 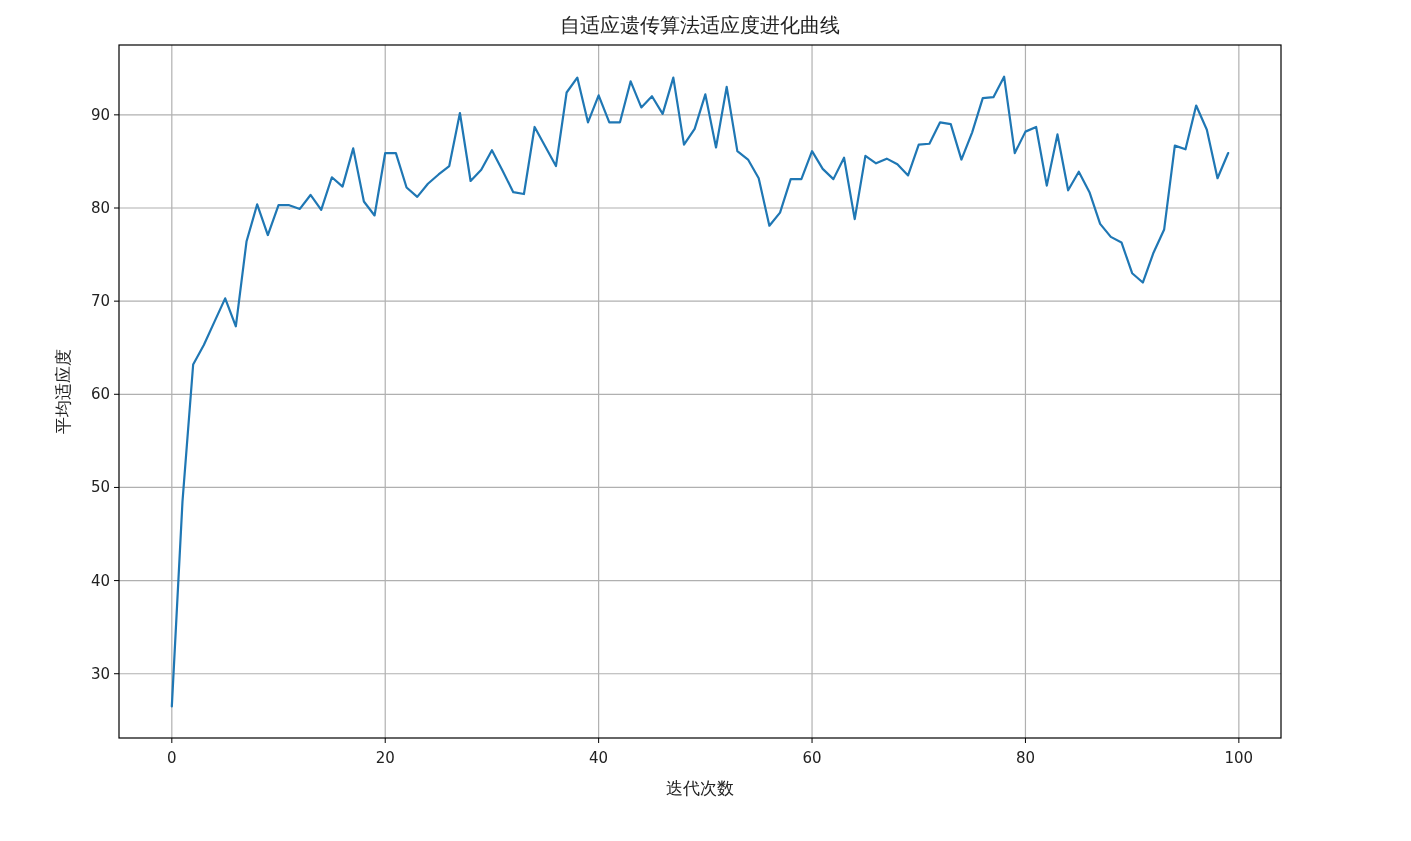 I want to click on y-tick-label: 30, so click(x=100, y=673).